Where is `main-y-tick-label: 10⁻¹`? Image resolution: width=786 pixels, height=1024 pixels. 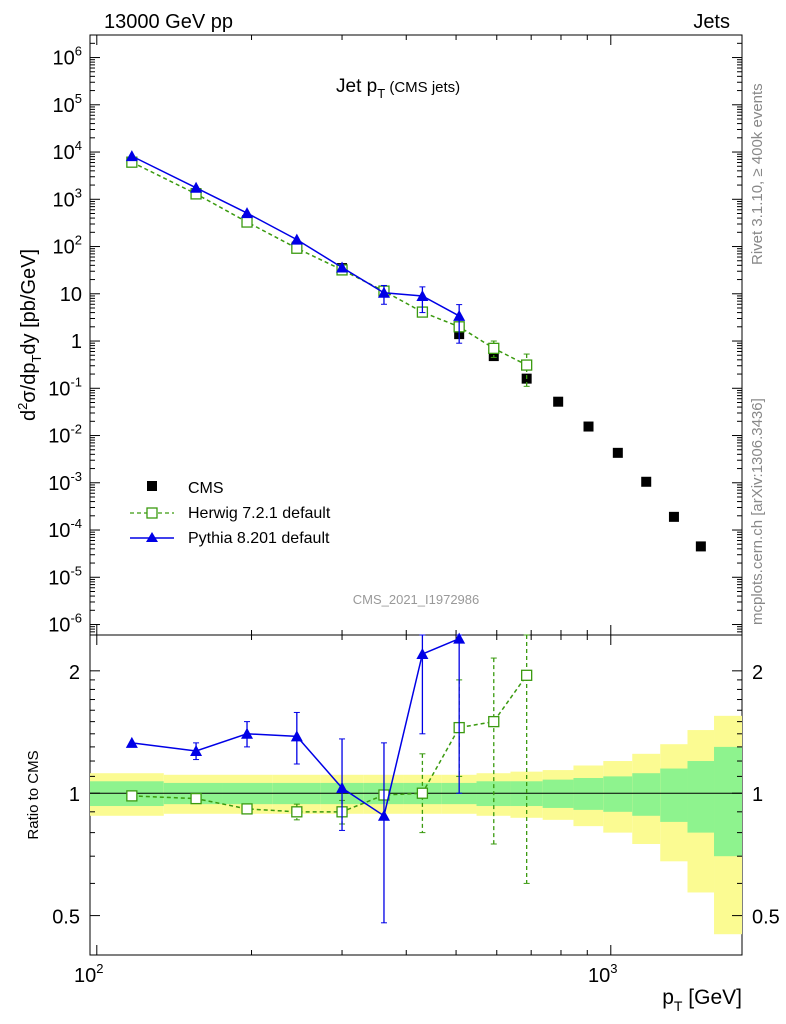
main-y-tick-label: 10⁻¹ is located at coordinates (65, 387).